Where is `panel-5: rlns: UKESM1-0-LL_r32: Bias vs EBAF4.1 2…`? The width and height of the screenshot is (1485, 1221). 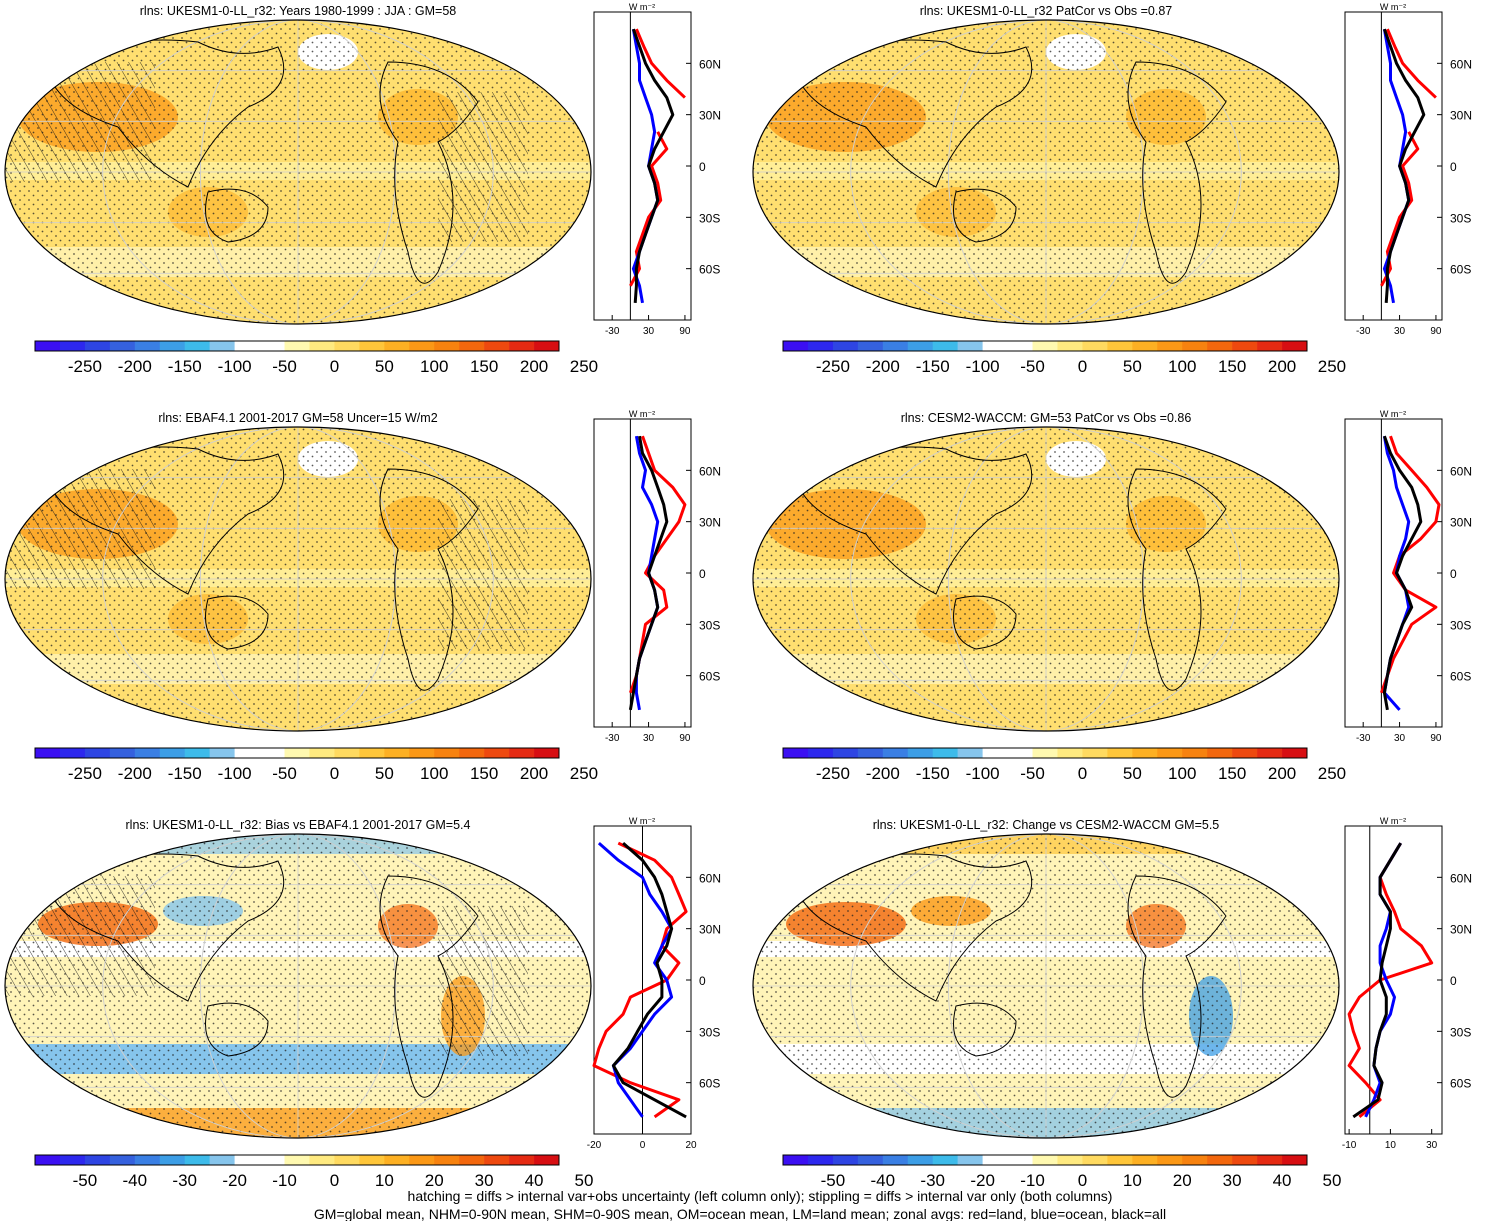
panel-5: rlns: UKESM1-0-LL_r32: Bias vs EBAF4.1 2… is located at coordinates (362, 1003).